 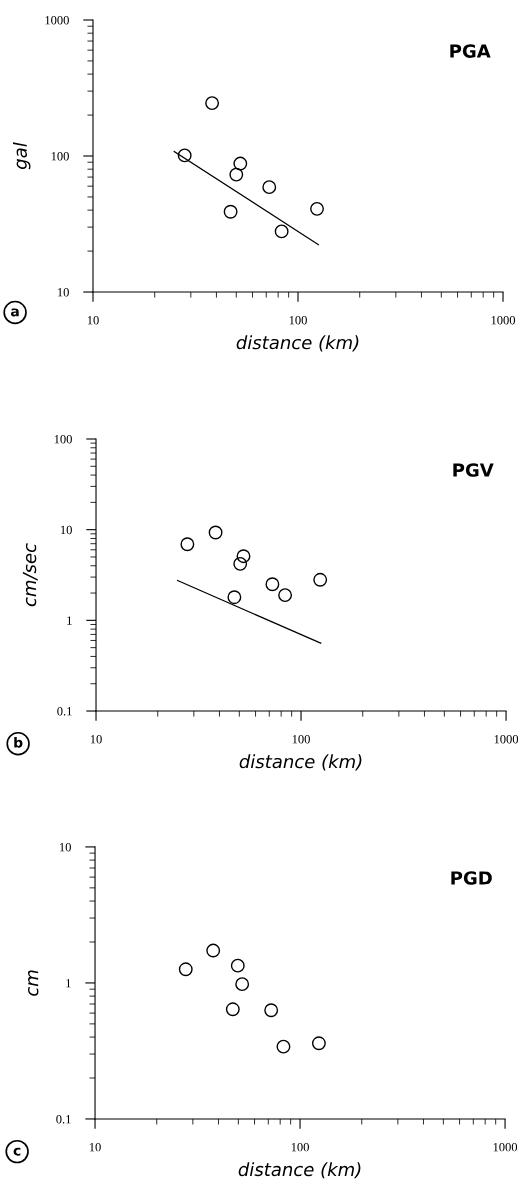 What do you see at coordinates (18, 742) in the screenshot?
I see `text: b` at bounding box center [18, 742].